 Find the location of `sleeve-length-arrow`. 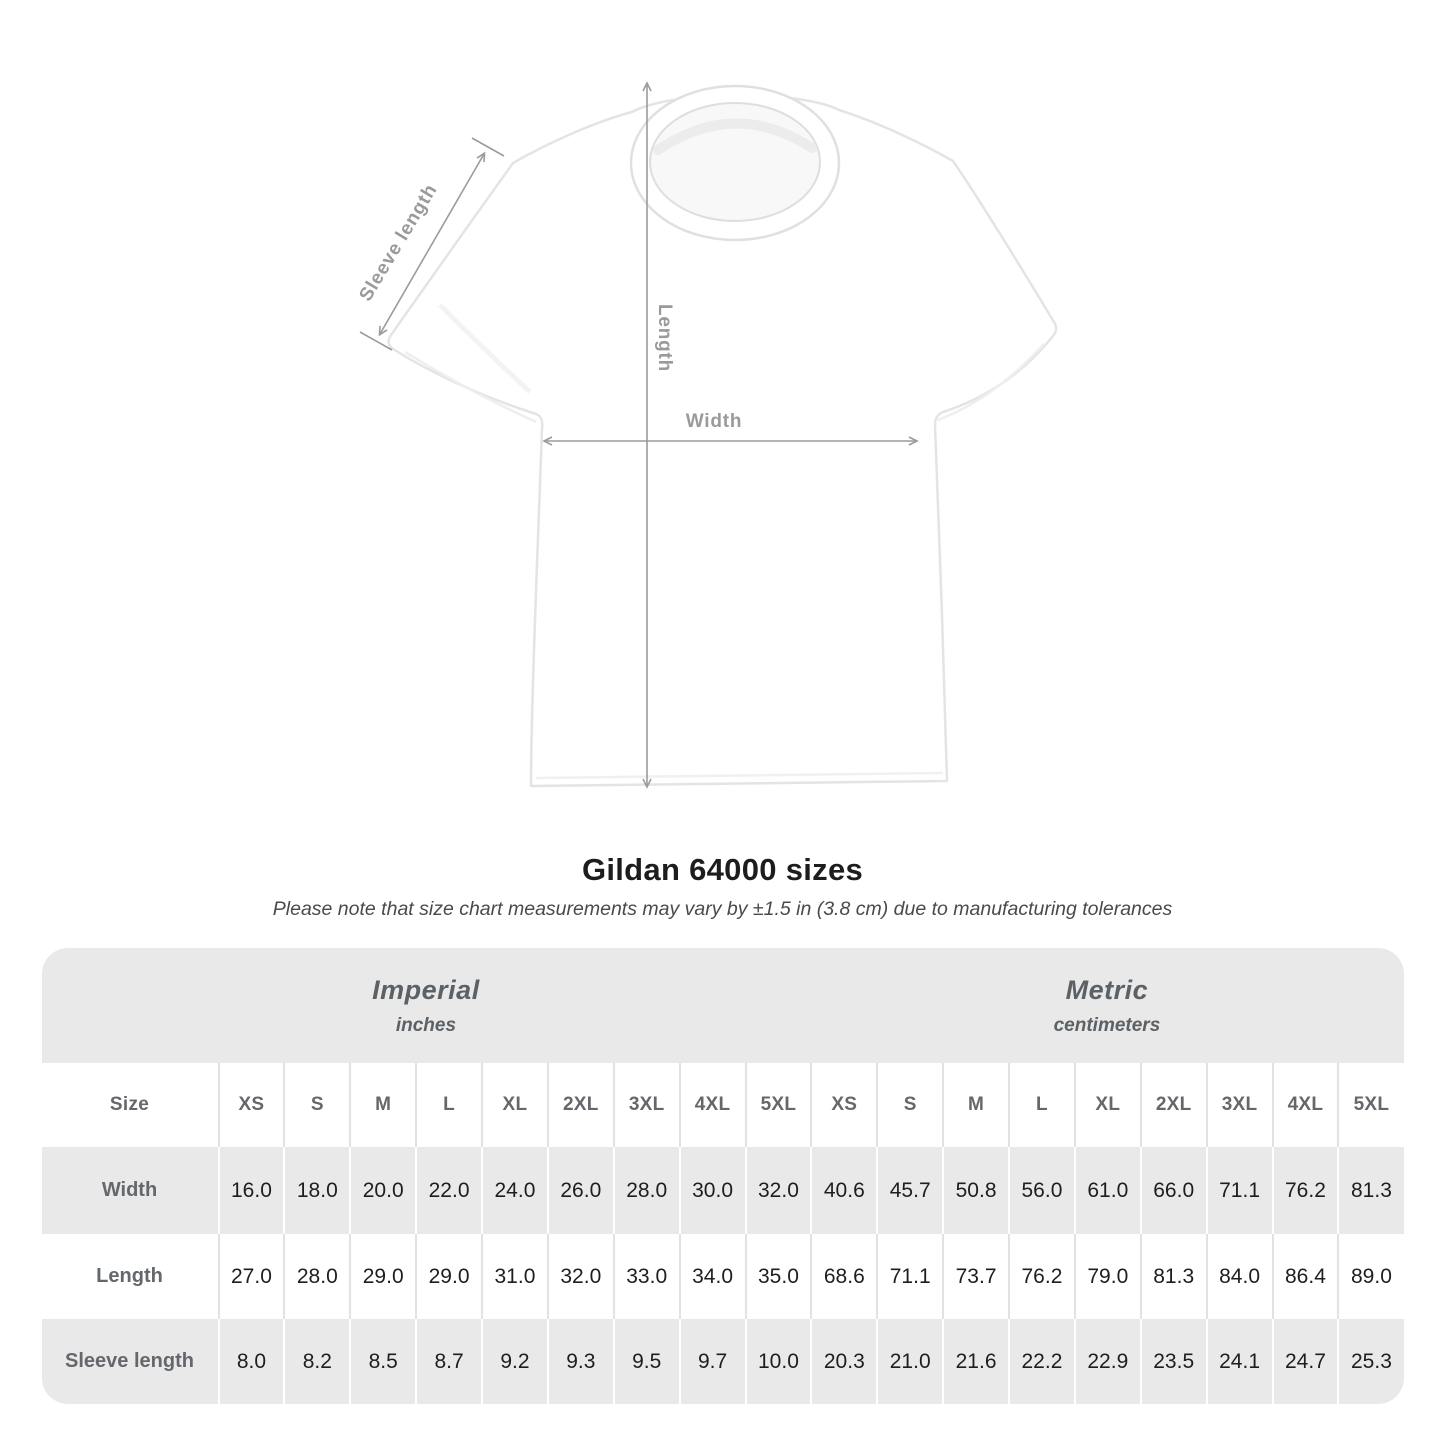

sleeve-length-arrow is located at coordinates (432, 244).